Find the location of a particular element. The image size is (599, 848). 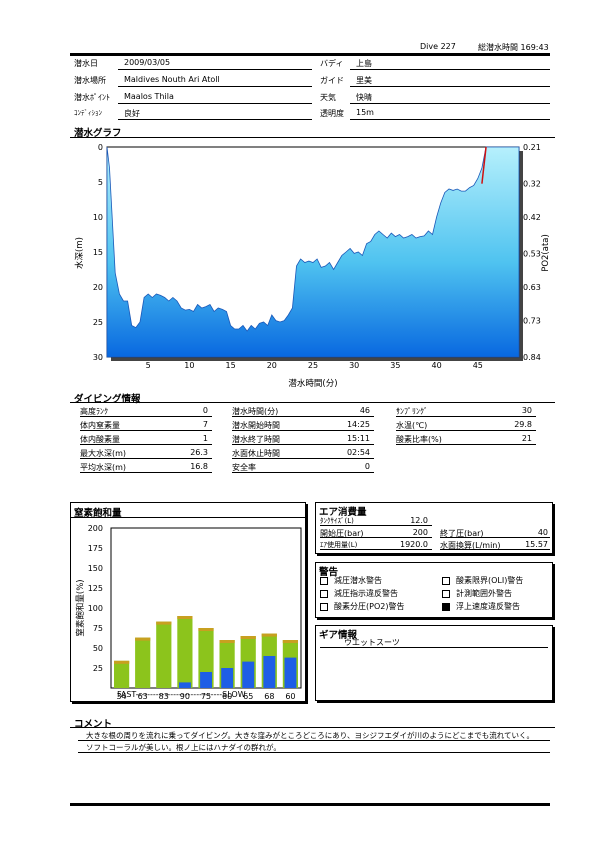

nitrogen-category-label: 60 is located at coordinates (227, 696).